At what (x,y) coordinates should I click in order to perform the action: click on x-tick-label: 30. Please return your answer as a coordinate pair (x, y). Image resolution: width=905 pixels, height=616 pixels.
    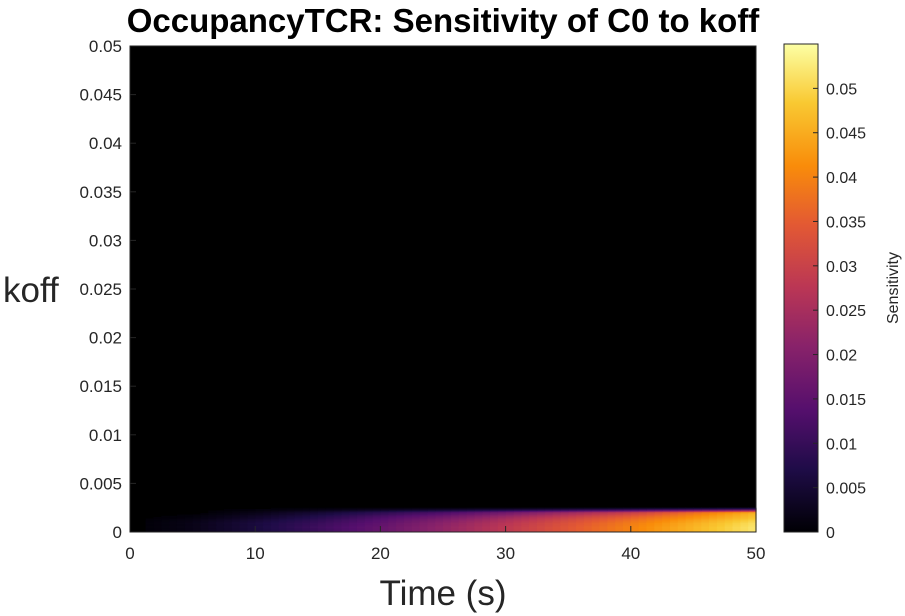
    Looking at the image, I should click on (505, 553).